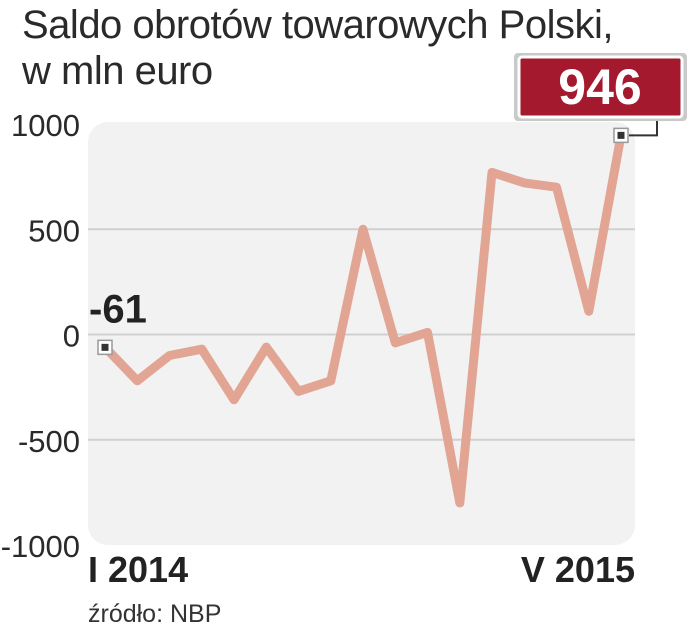 Image resolution: width=699 pixels, height=640 pixels. I want to click on y-axis-ticks: 1000 500 0 -500 -1000, so click(40, 336).